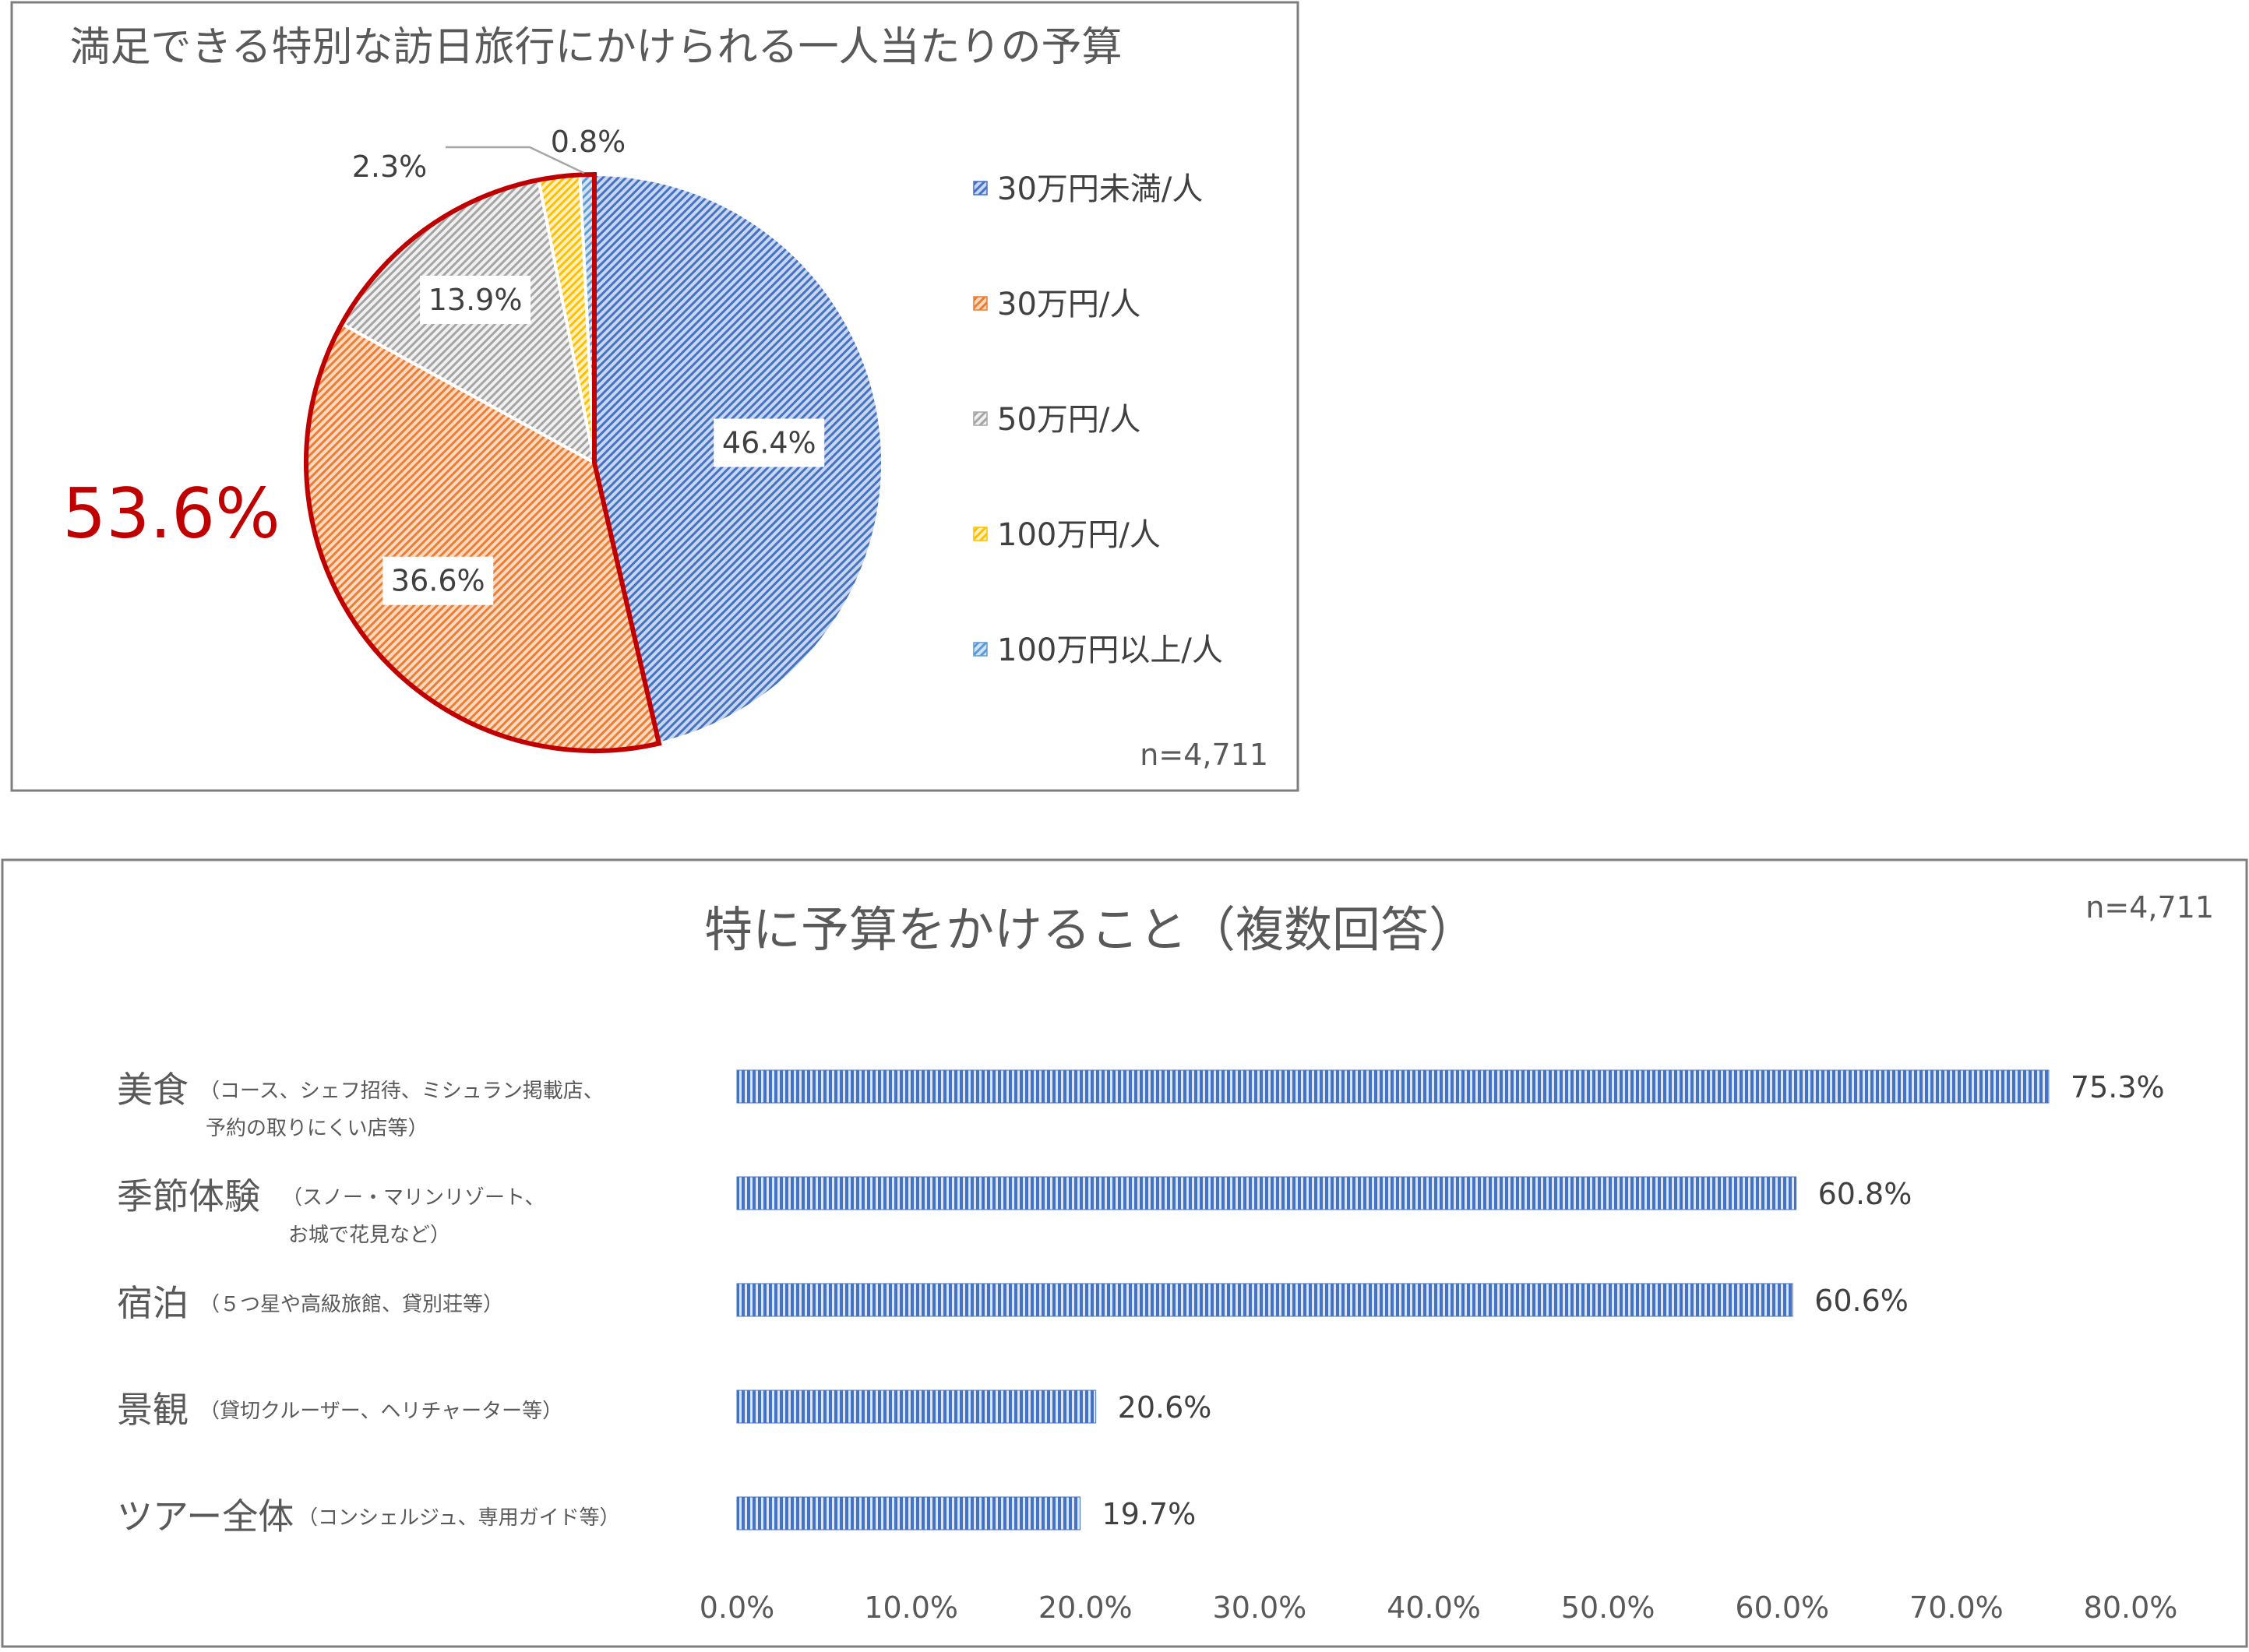  I want to click on pie-highlight-total: 53.6%, so click(171, 514).